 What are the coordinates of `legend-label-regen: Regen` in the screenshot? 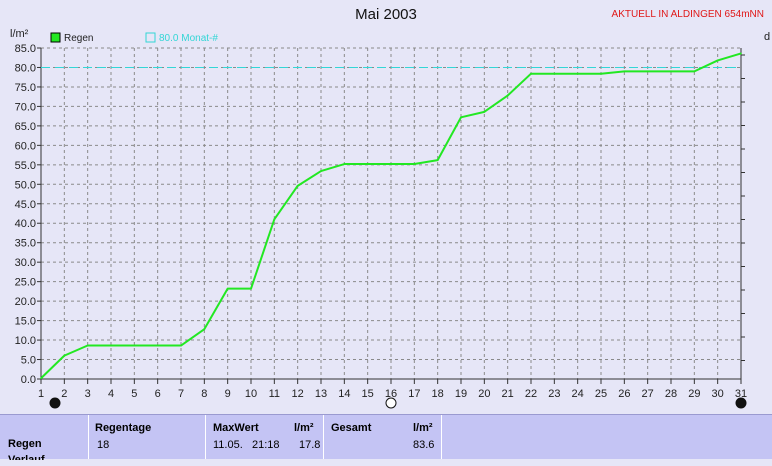 It's located at (78, 38).